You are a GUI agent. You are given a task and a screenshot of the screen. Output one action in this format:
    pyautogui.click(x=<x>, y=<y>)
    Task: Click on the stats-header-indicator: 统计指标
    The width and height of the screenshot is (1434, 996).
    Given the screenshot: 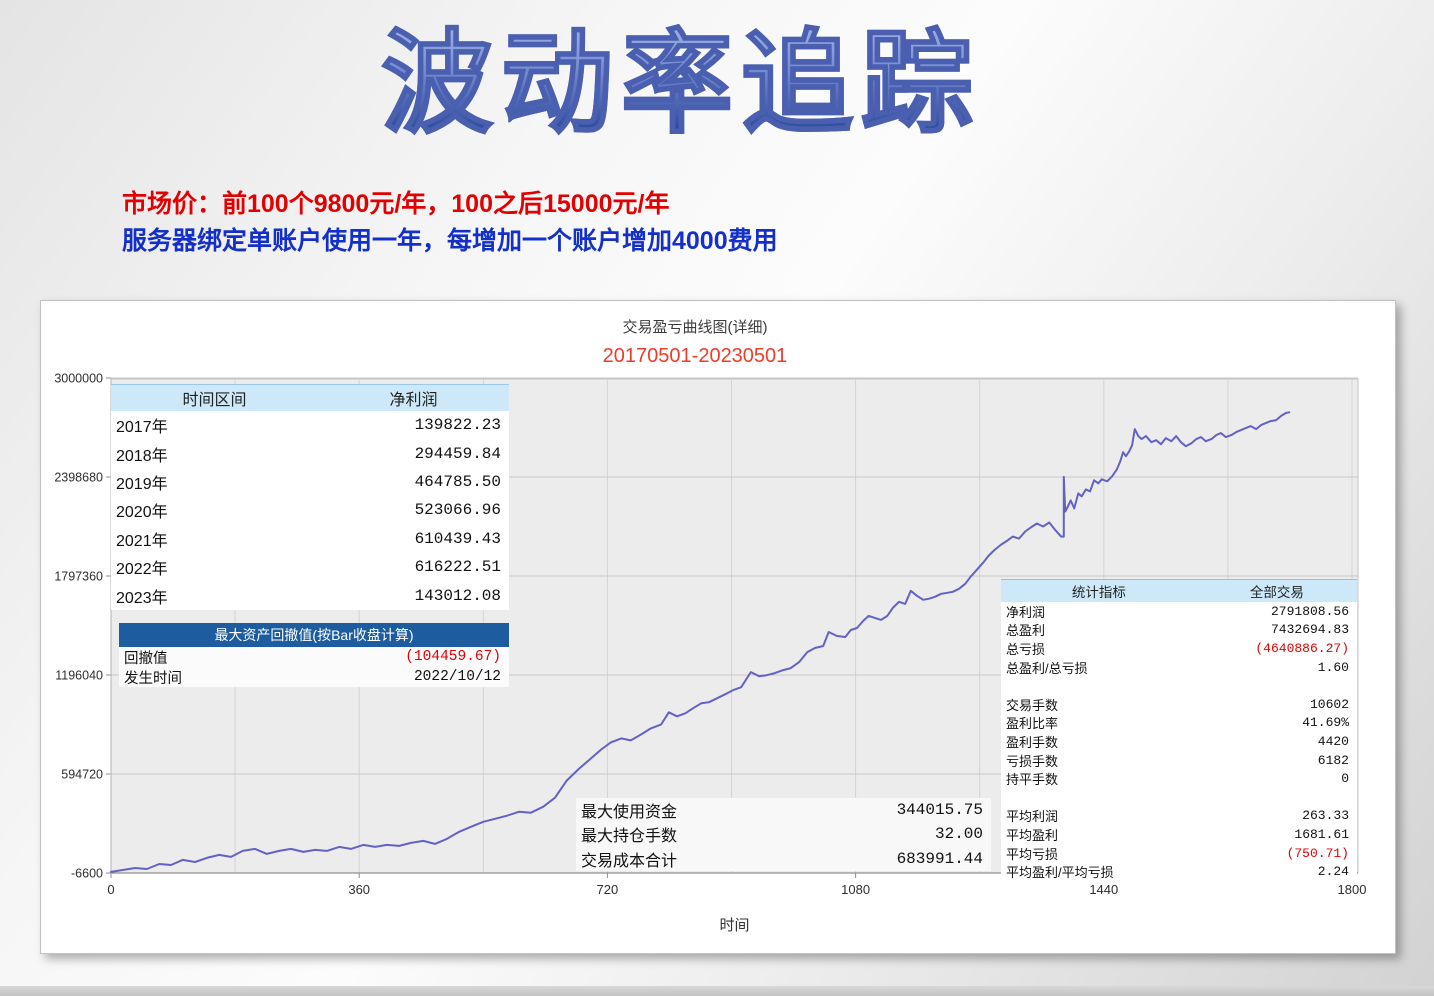 What is the action you would take?
    pyautogui.click(x=1098, y=592)
    